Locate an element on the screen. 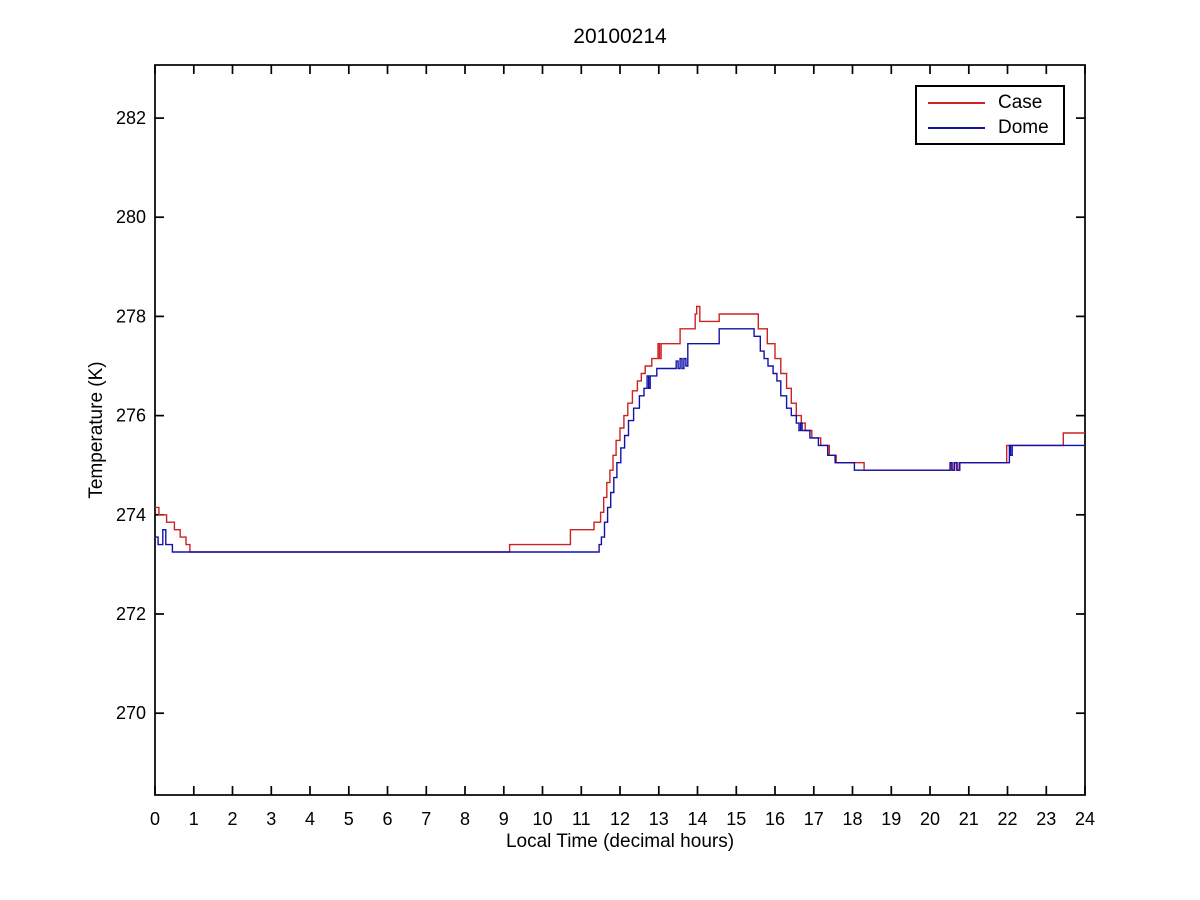 The height and width of the screenshot is (900, 1200). legend-entry-dome: Dome is located at coordinates (990, 127).